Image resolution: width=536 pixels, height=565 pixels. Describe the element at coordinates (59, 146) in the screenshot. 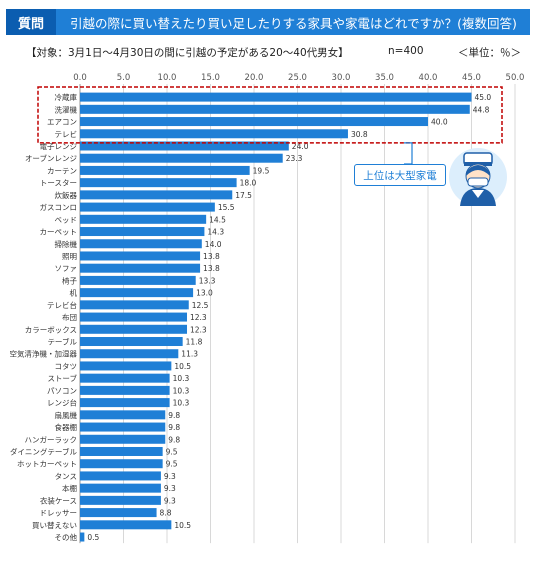

I see `category-label: 電子レンジ` at that location.